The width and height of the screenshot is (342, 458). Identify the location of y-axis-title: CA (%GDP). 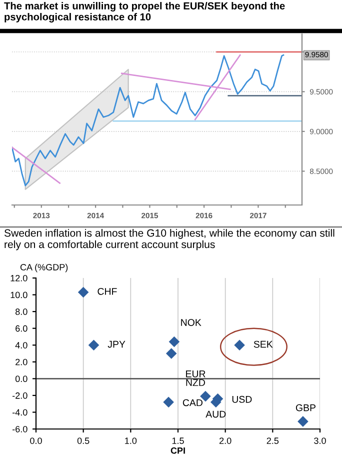
(44, 268).